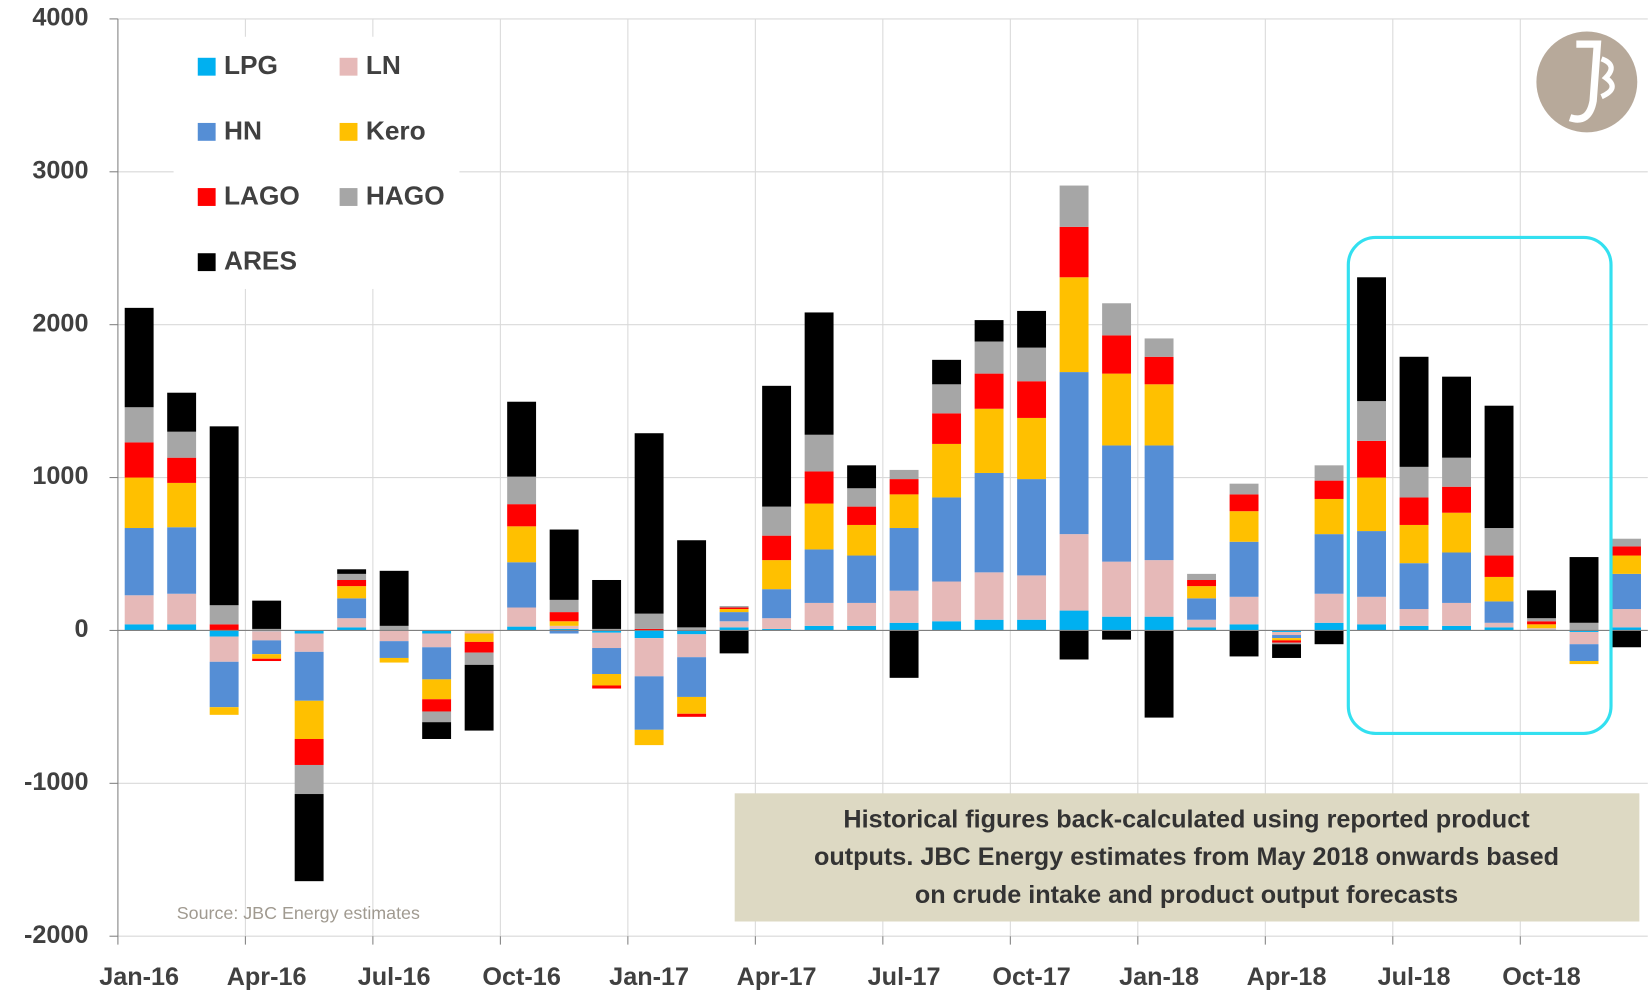  Describe the element at coordinates (56, 935) in the screenshot. I see `y-tick-label: -2000` at that location.